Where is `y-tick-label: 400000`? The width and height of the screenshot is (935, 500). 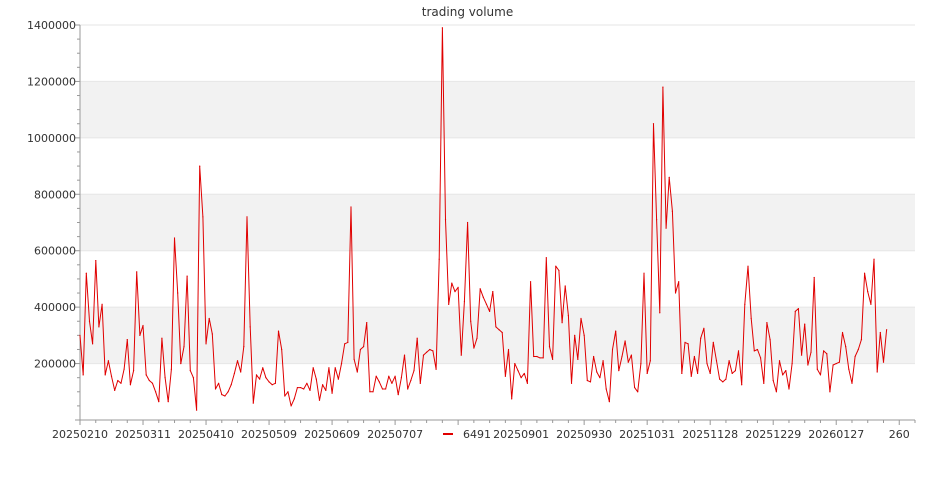
y-tick-label: 400000 is located at coordinates (55, 307).